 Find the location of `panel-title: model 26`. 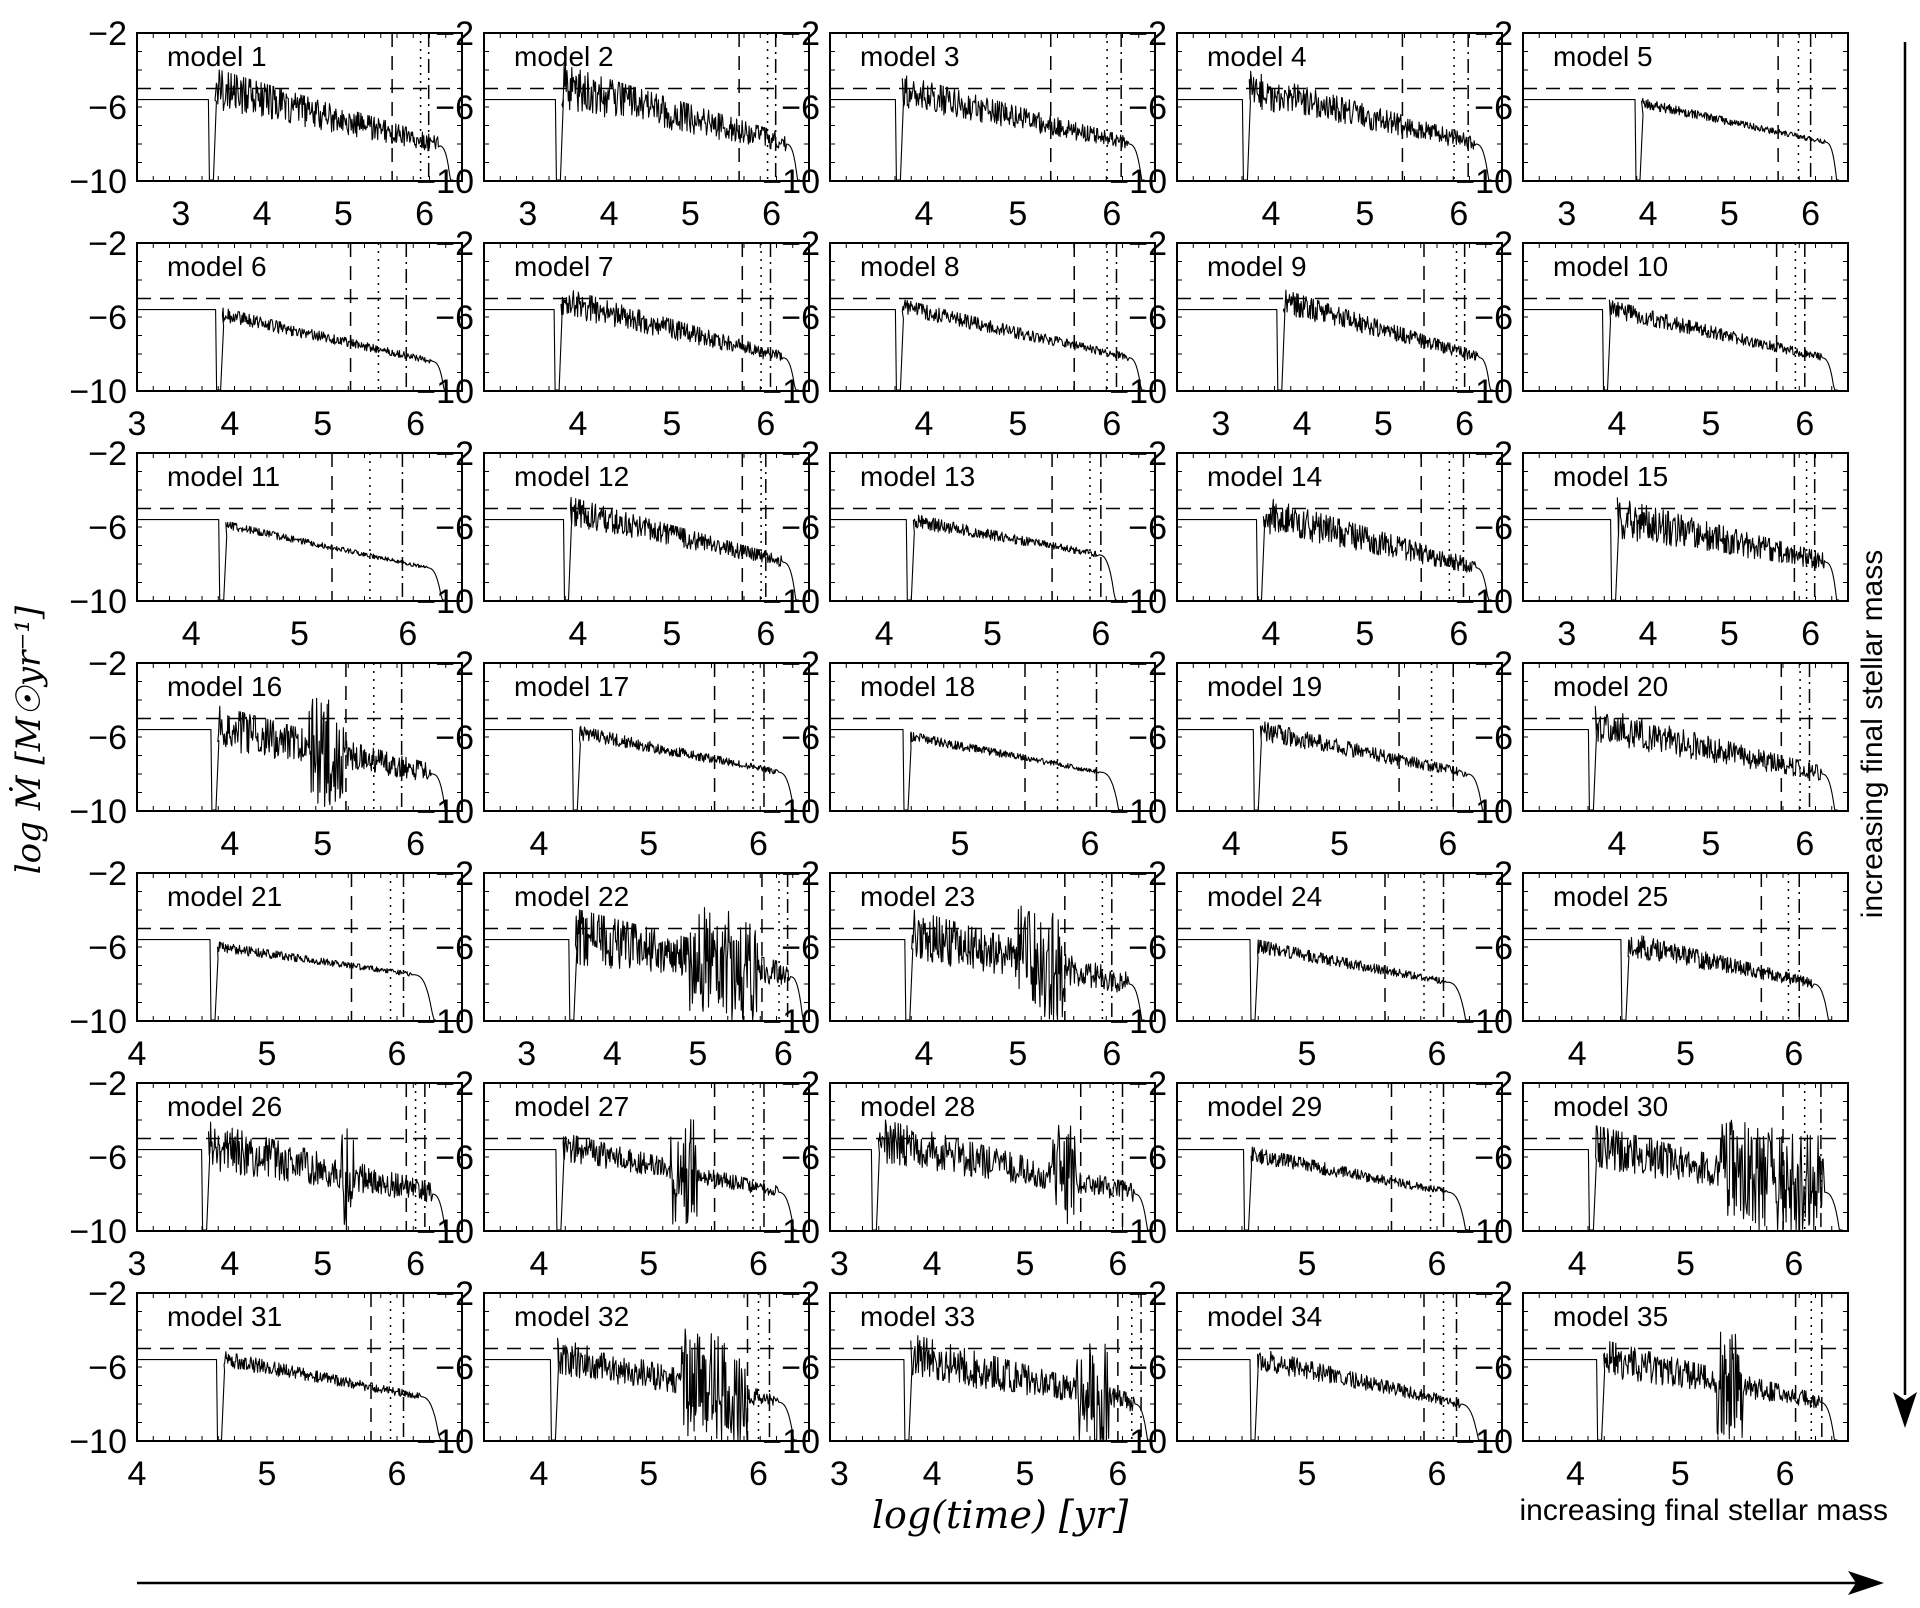

panel-title: model 26 is located at coordinates (224, 1106).